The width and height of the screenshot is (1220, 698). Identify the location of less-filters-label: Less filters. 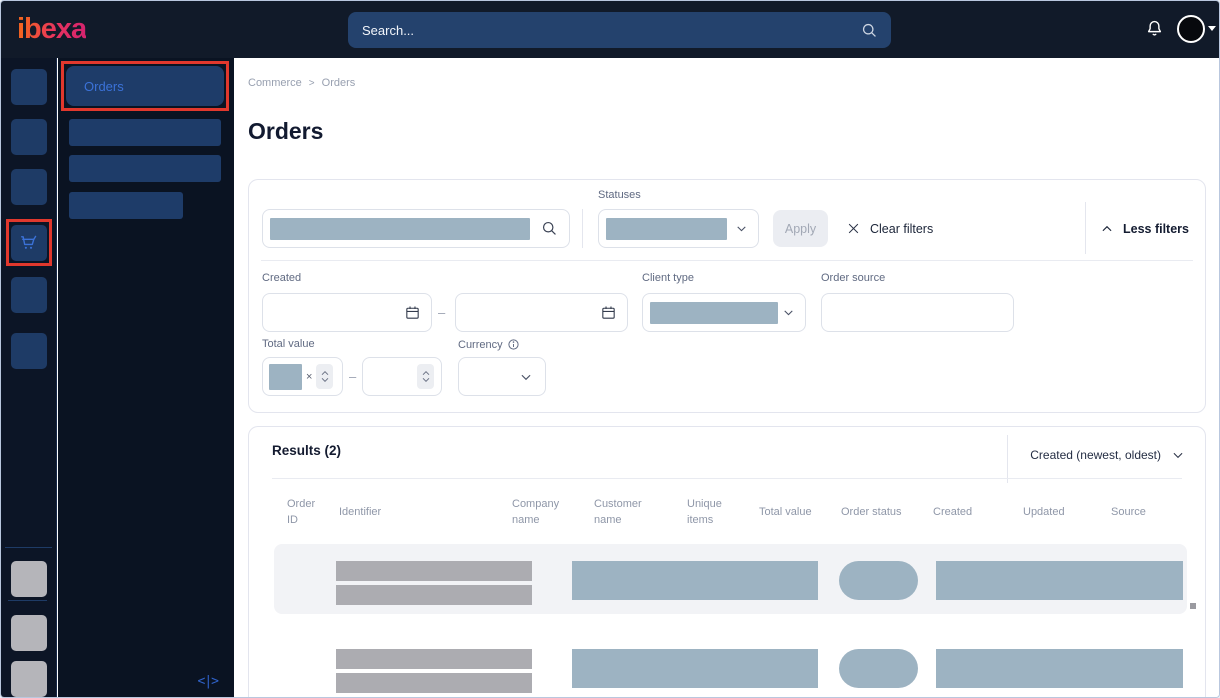
(1155, 228).